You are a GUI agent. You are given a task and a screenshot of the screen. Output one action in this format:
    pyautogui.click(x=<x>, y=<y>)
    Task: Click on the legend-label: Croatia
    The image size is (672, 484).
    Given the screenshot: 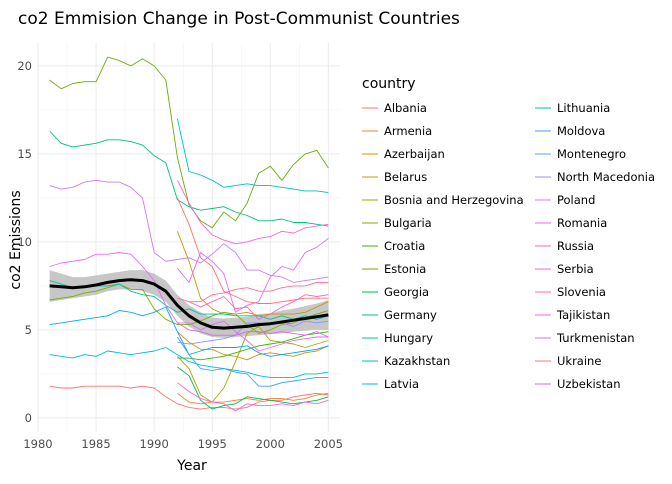 What is the action you would take?
    pyautogui.click(x=404, y=246)
    